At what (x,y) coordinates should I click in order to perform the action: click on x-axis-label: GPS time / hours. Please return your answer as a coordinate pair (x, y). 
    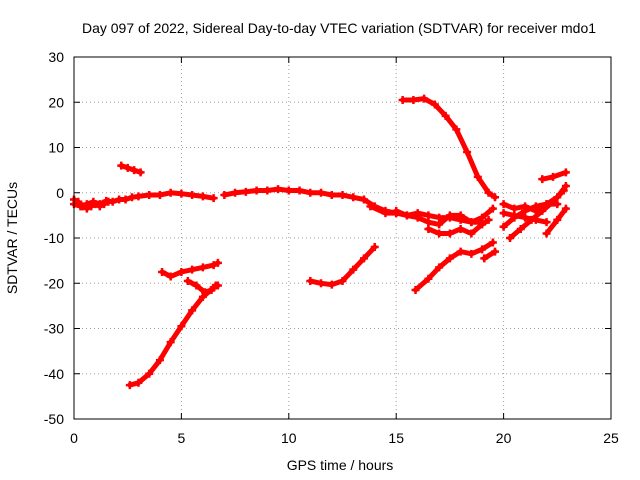
    Looking at the image, I should click on (340, 465).